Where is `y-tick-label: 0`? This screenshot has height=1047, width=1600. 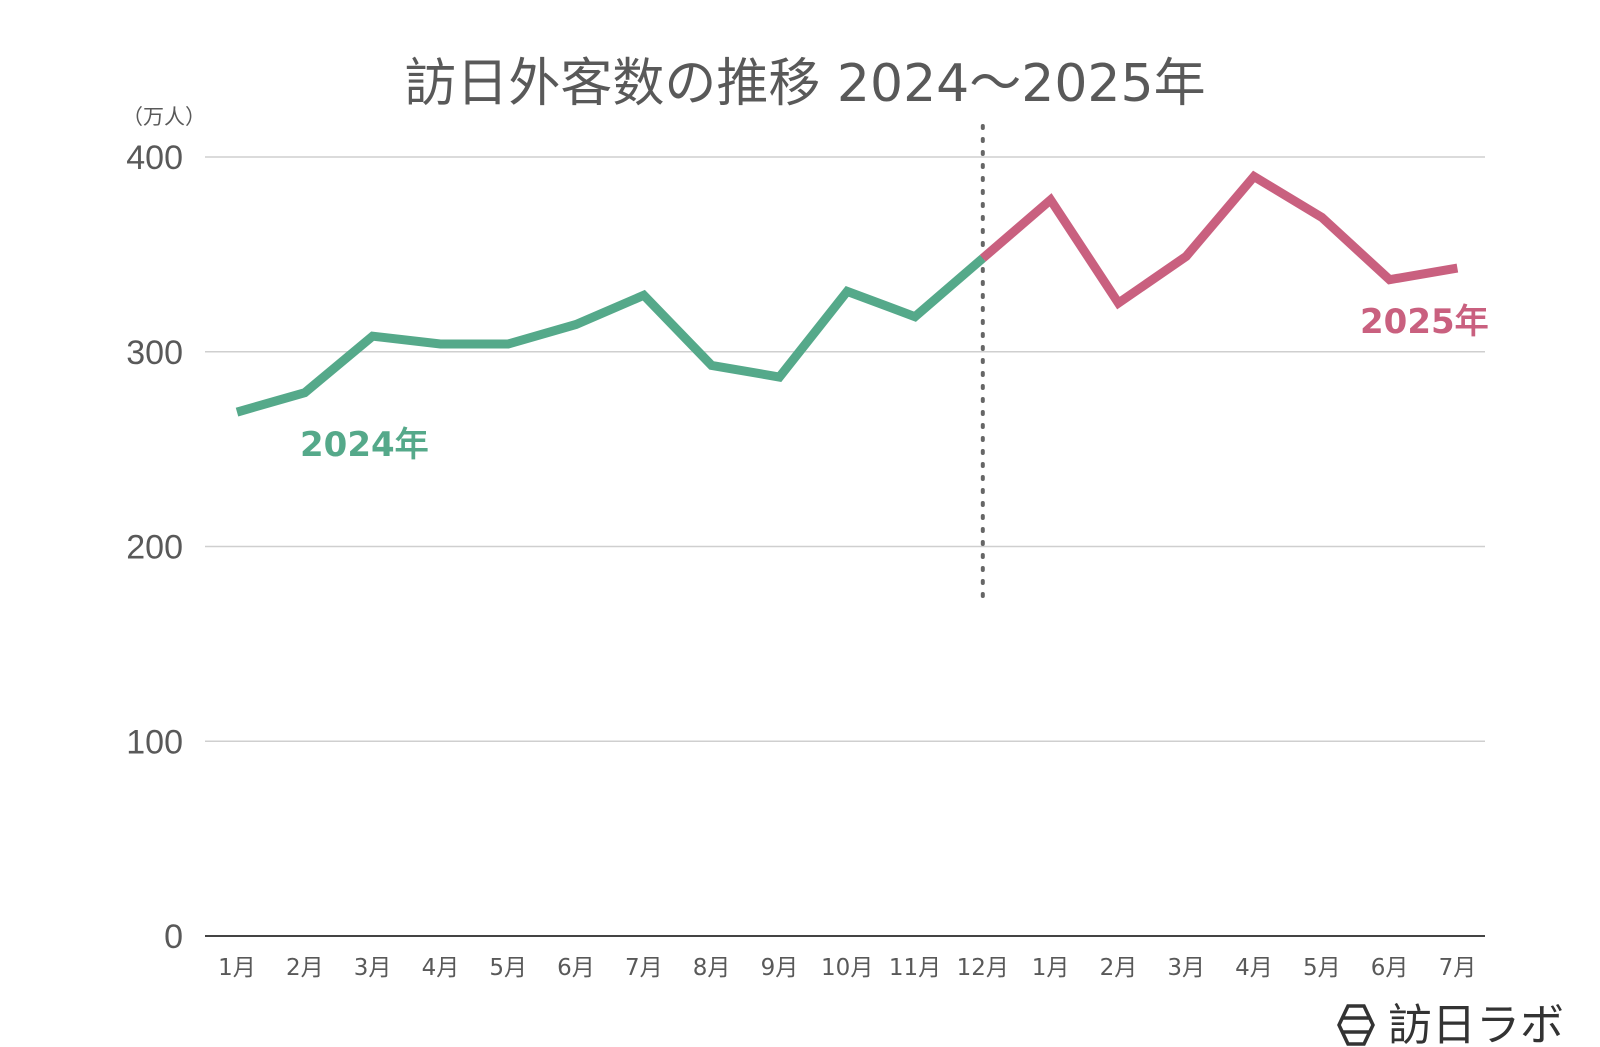 y-tick-label: 0 is located at coordinates (173, 937).